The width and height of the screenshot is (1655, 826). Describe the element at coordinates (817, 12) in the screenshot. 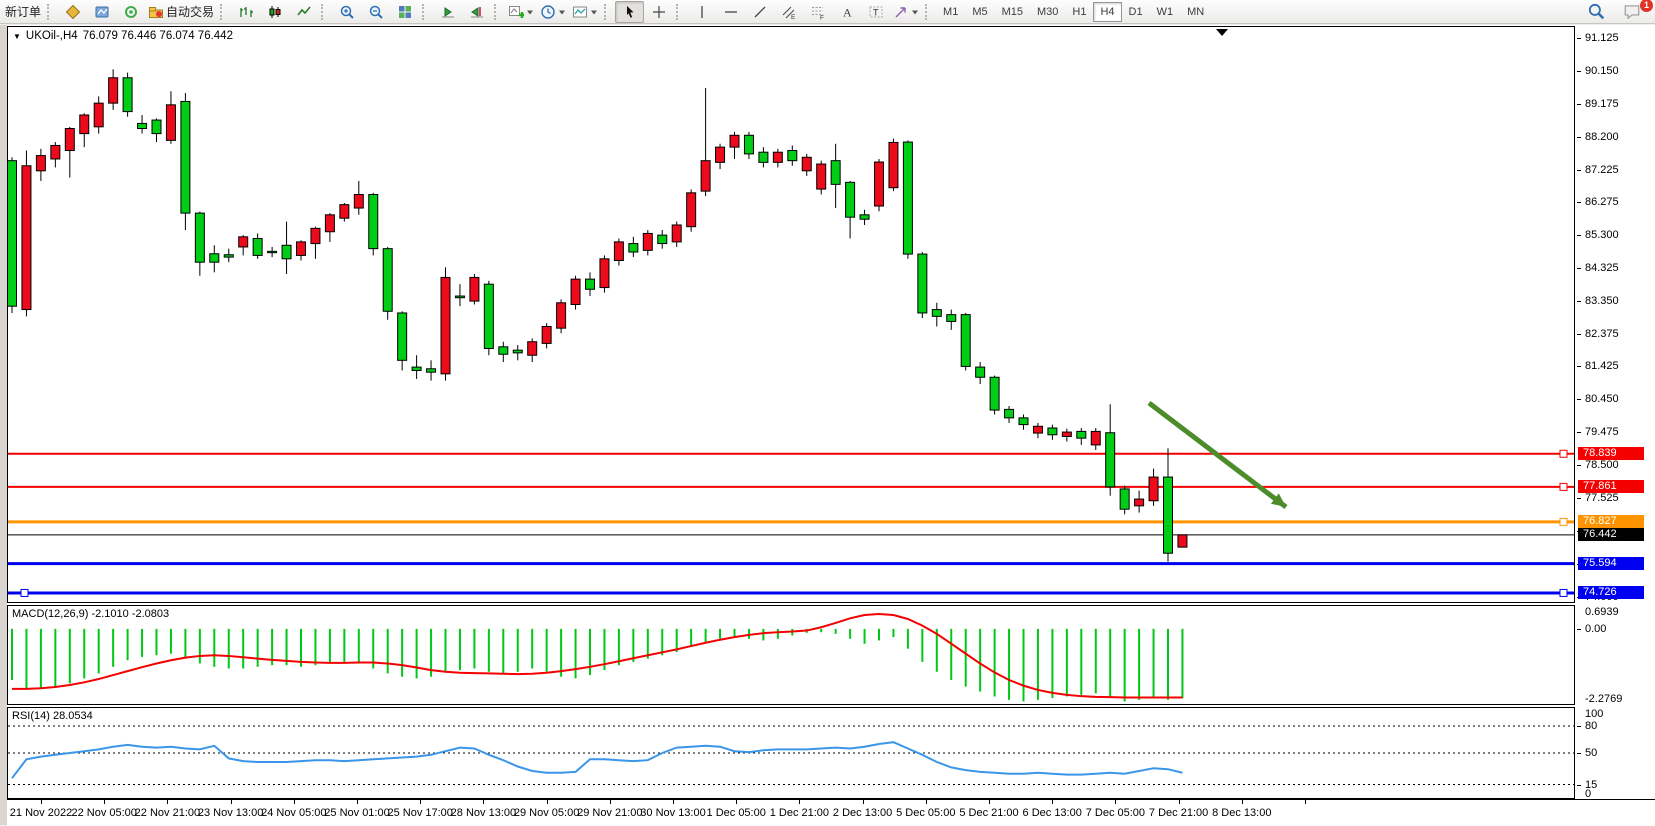

I see `fibonacci-button: F` at that location.